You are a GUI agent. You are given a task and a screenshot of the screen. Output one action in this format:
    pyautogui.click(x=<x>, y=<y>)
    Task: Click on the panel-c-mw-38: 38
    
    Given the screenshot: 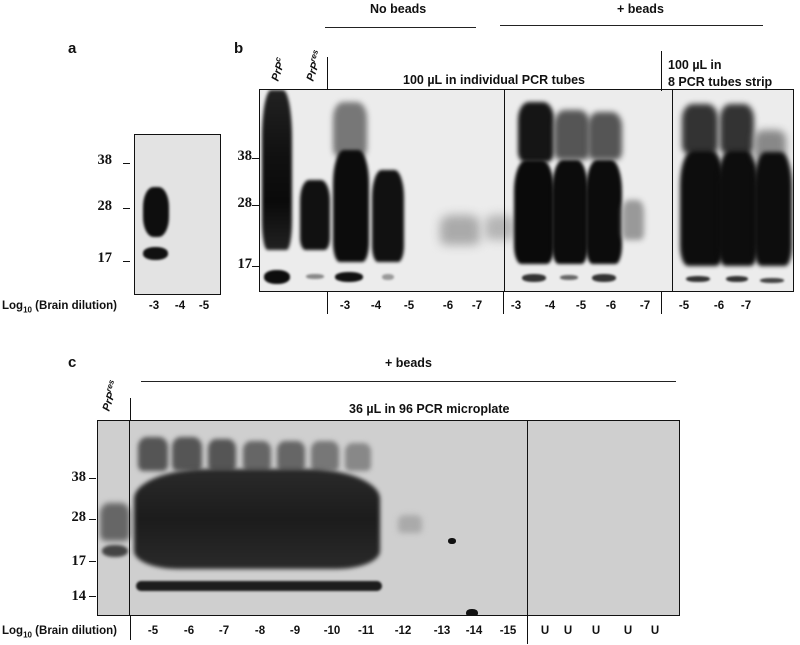 What is the action you would take?
    pyautogui.click(x=79, y=477)
    